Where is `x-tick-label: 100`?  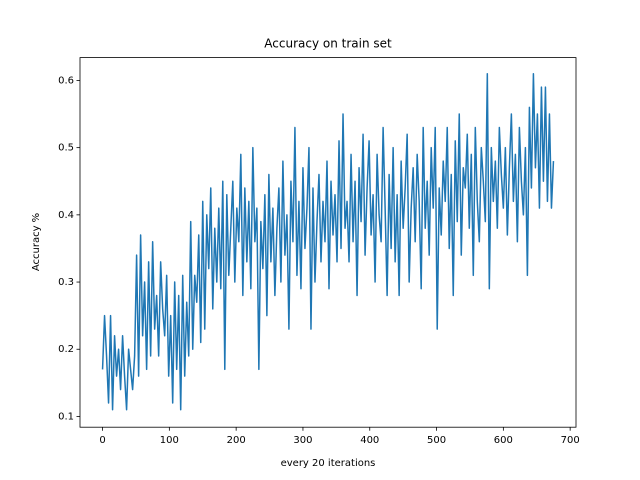
x-tick-label: 100 is located at coordinates (169, 440).